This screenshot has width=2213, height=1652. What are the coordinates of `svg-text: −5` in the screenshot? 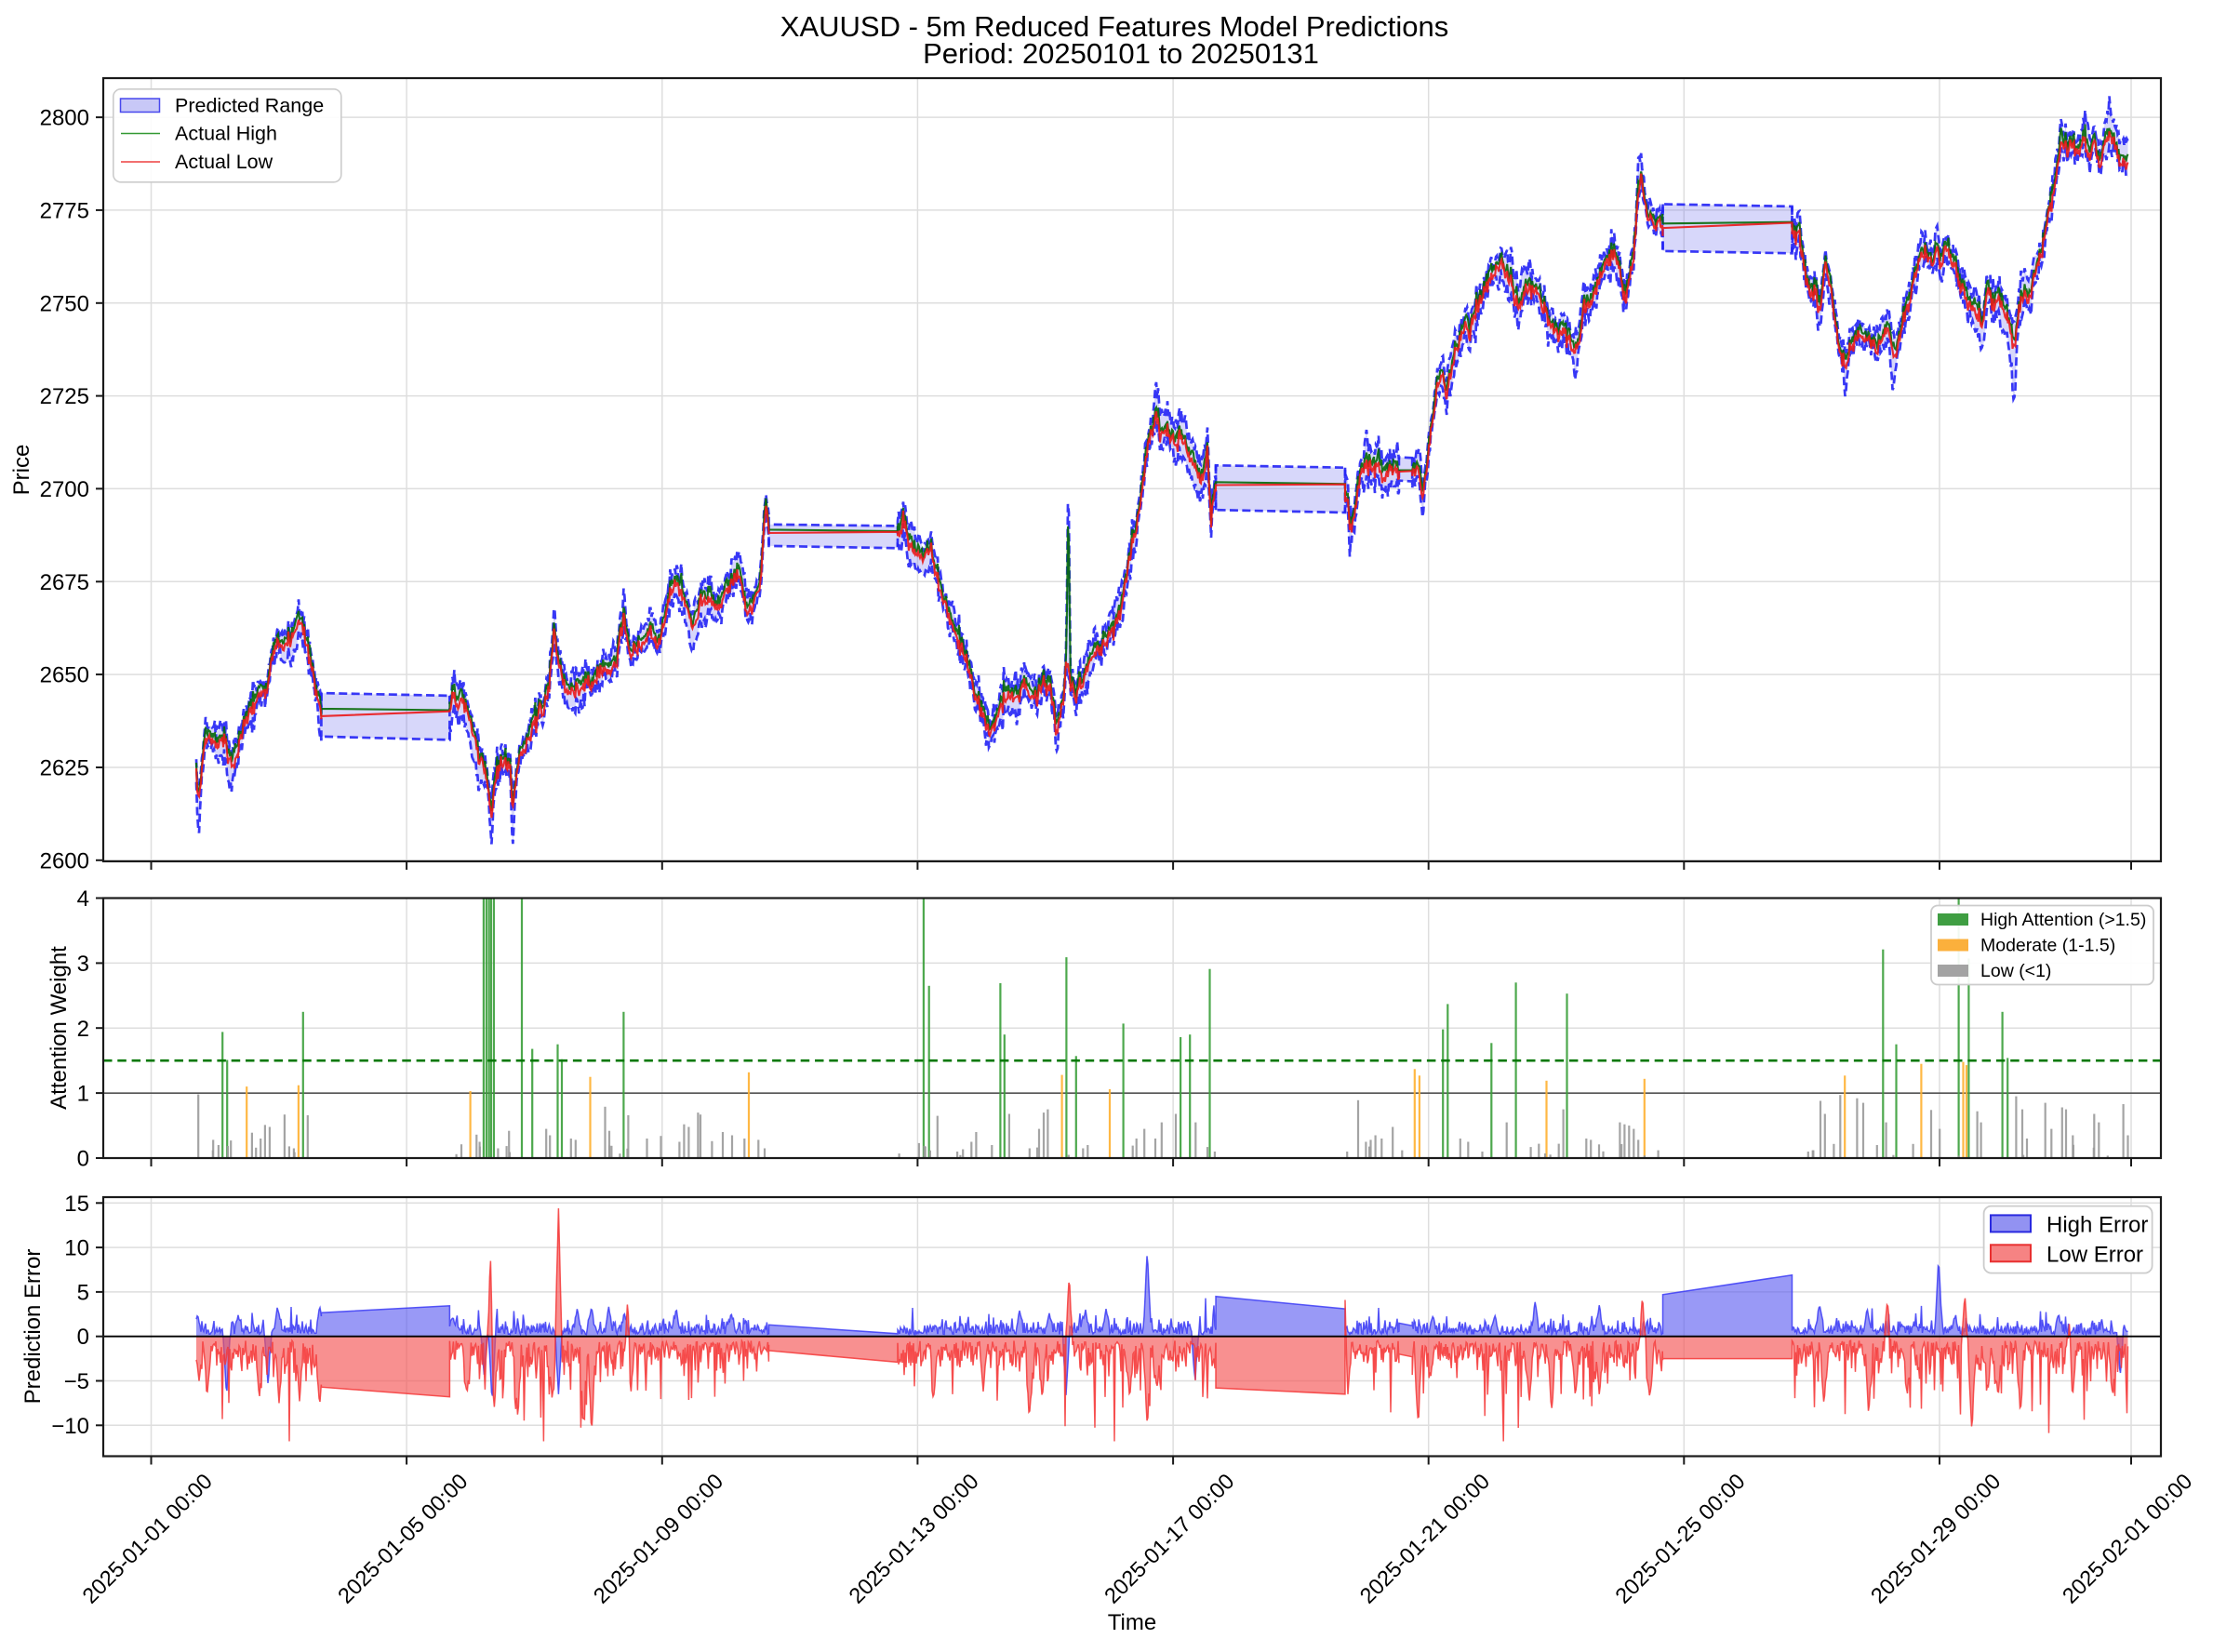 It's located at (77, 1381).